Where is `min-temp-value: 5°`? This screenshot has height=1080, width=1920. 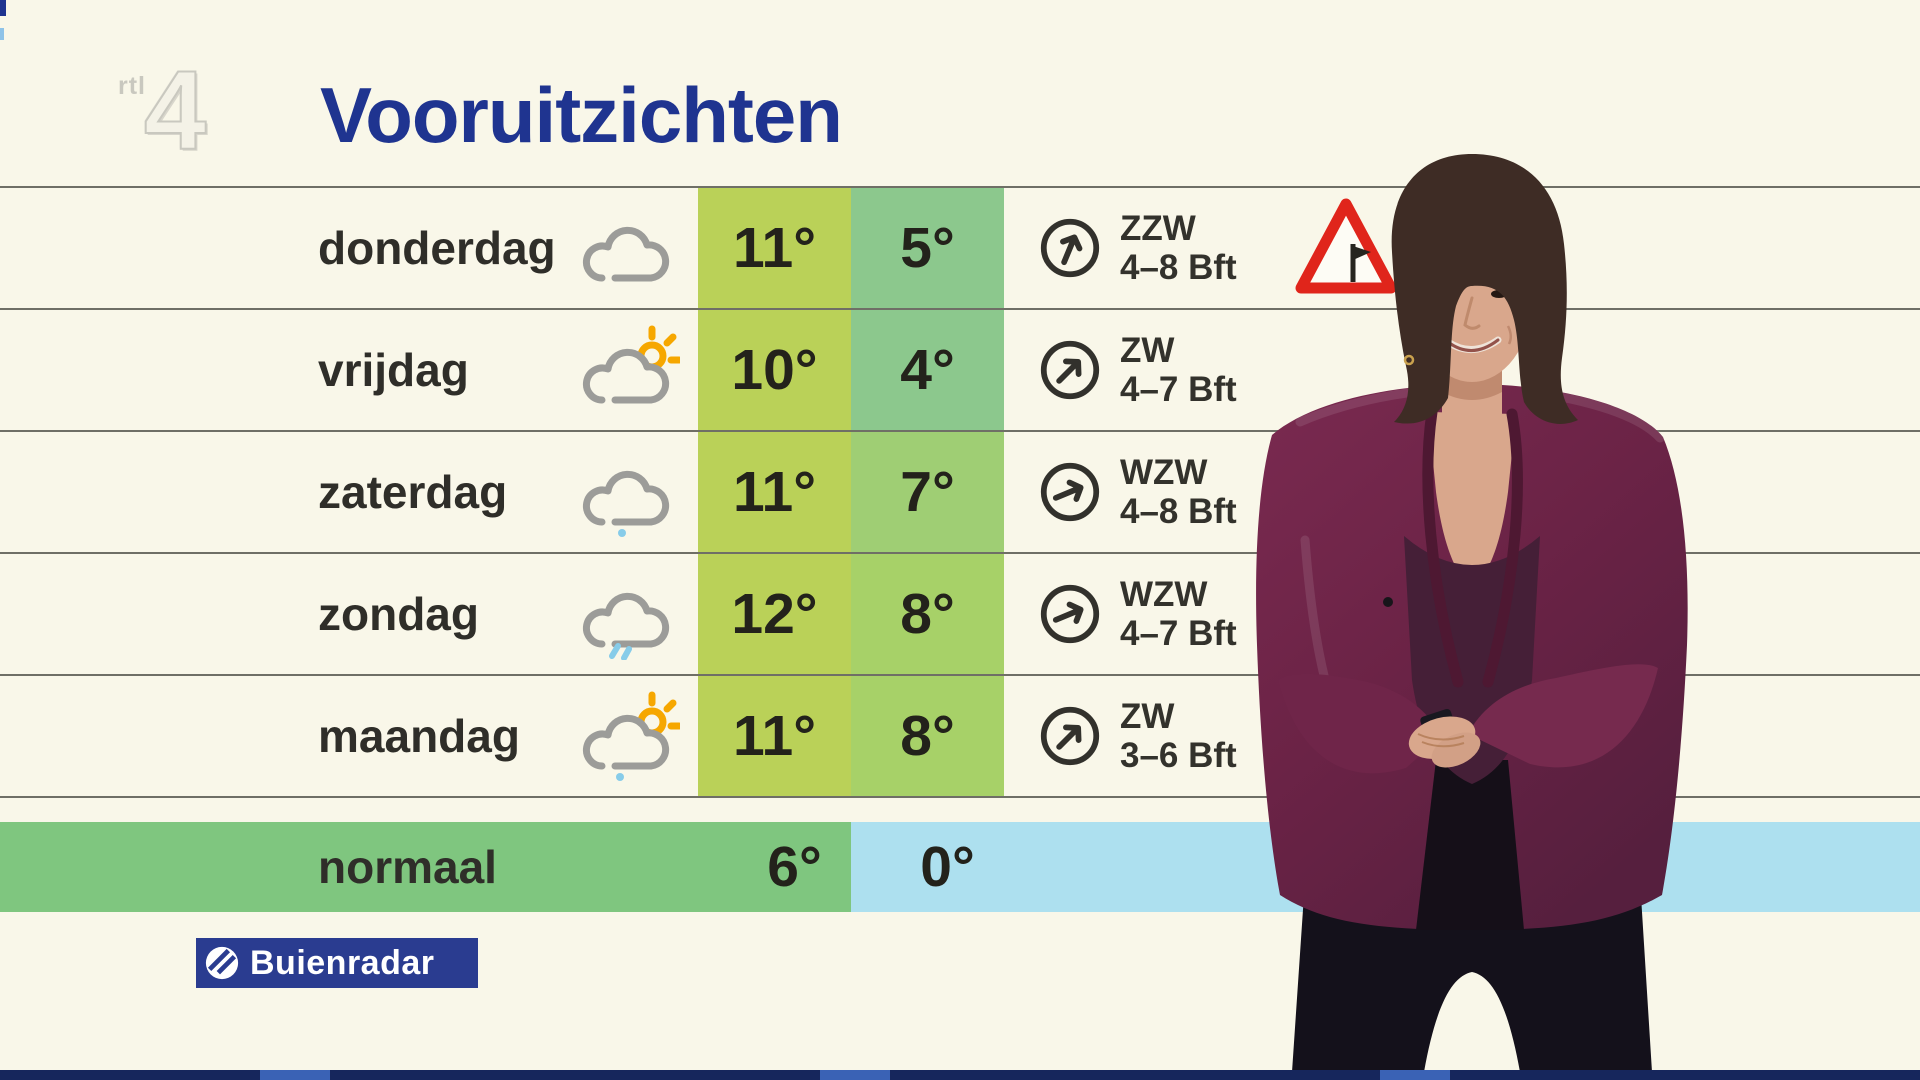 min-temp-value: 5° is located at coordinates (927, 248).